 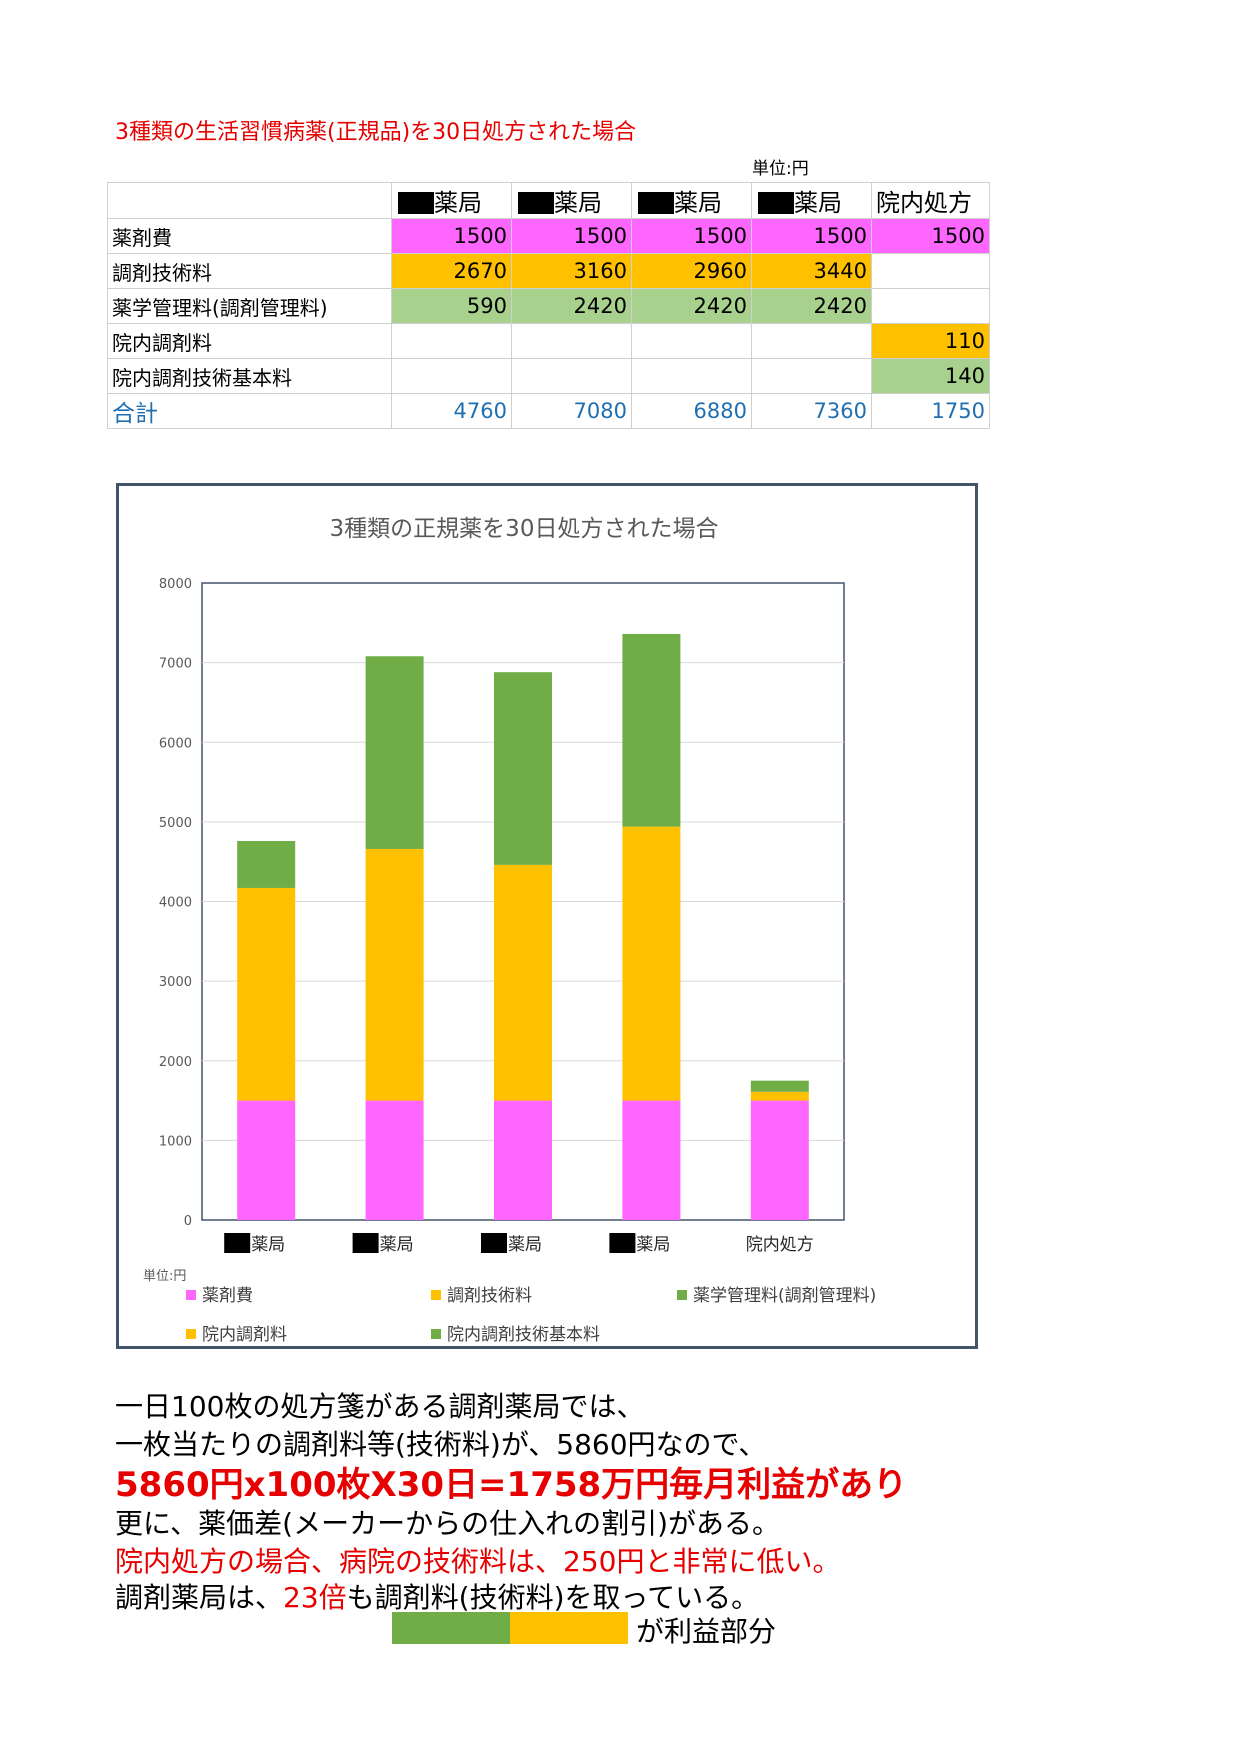 I want to click on legend-item: 院内調剤料, so click(x=236, y=1332).